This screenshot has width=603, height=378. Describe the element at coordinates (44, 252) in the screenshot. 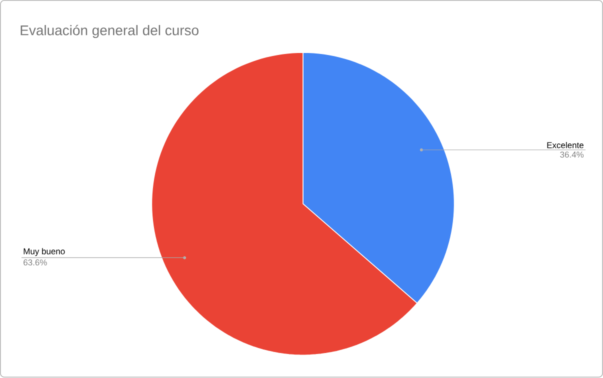

I see `slice-label: Muy bueno` at that location.